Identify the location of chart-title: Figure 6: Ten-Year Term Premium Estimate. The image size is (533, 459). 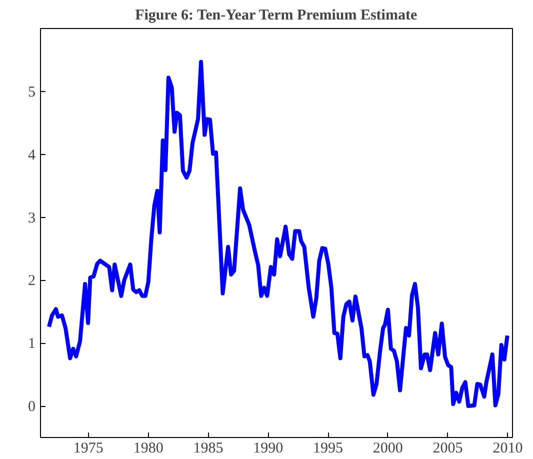
(276, 16).